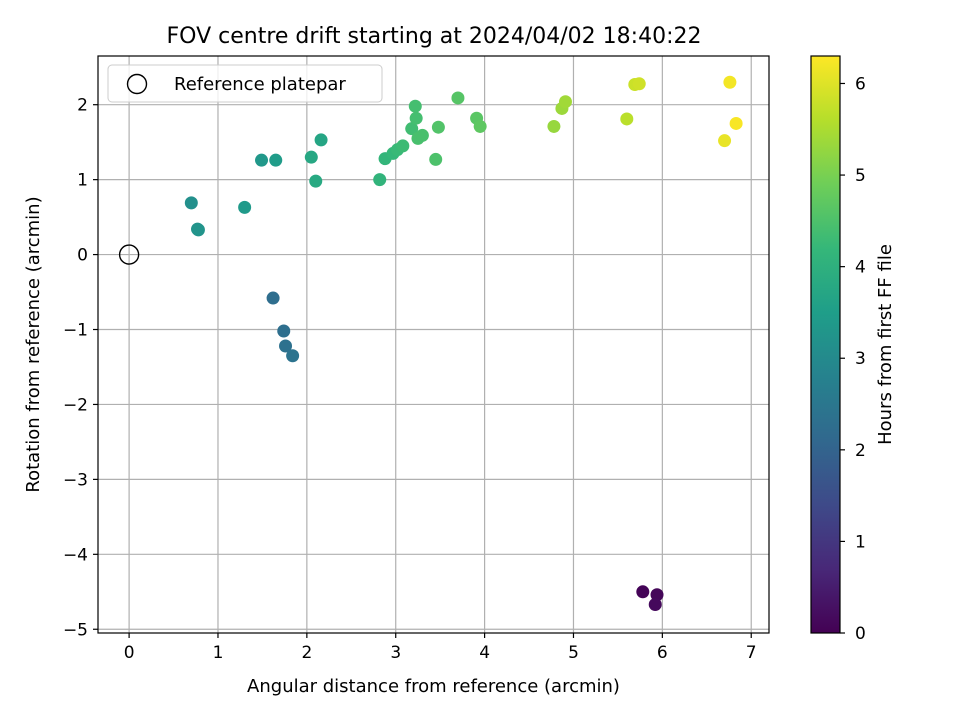 The height and width of the screenshot is (720, 960). What do you see at coordinates (573, 653) in the screenshot?
I see `x-tick-label: 5` at bounding box center [573, 653].